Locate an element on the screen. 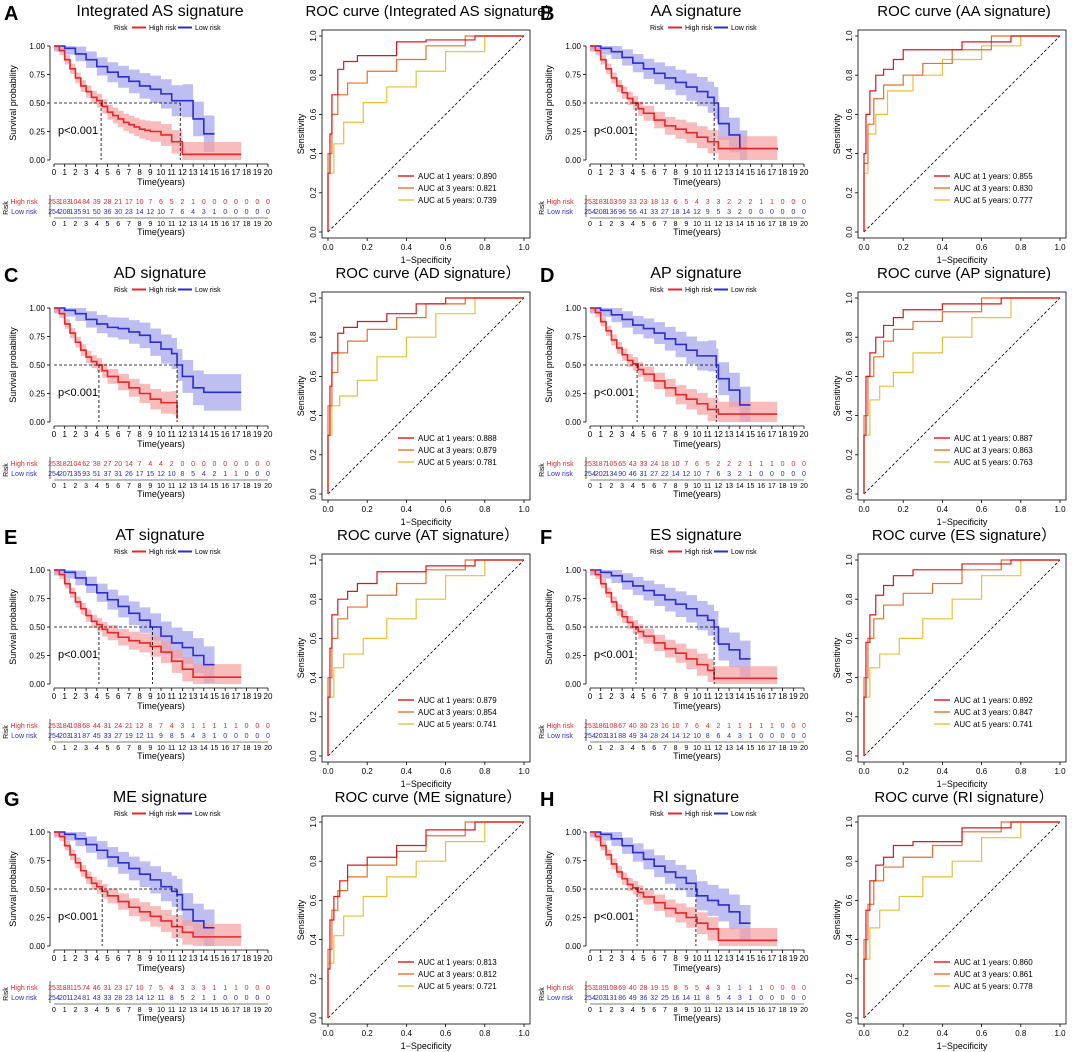 This screenshot has width=1072, height=1052. risk-table-low-value: 2 is located at coordinates (193, 998).